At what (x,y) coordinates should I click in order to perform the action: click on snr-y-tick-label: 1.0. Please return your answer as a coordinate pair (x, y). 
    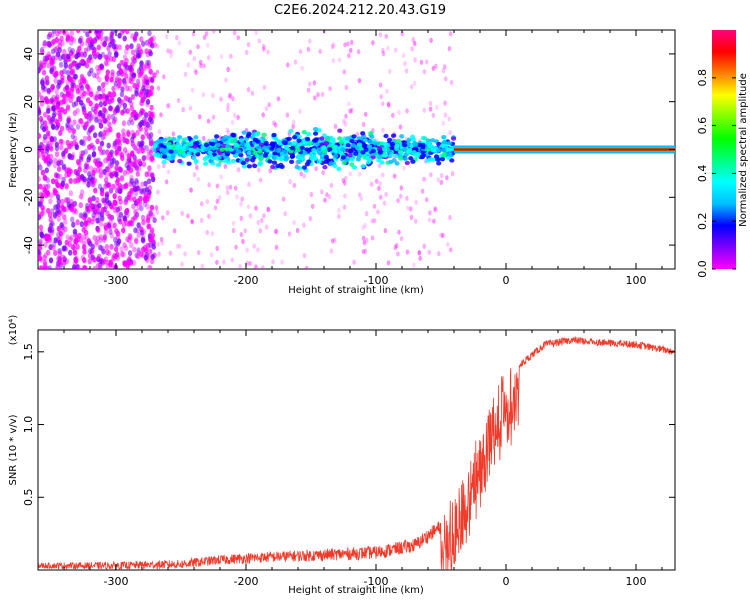
    Looking at the image, I should click on (28, 425).